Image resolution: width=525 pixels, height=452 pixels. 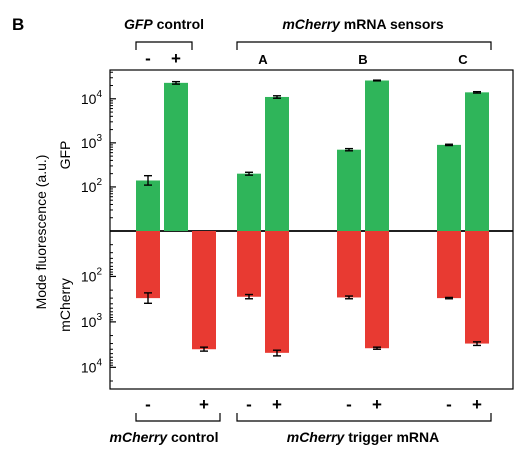 I want to click on trigger-bracket, so click(x=364, y=417).